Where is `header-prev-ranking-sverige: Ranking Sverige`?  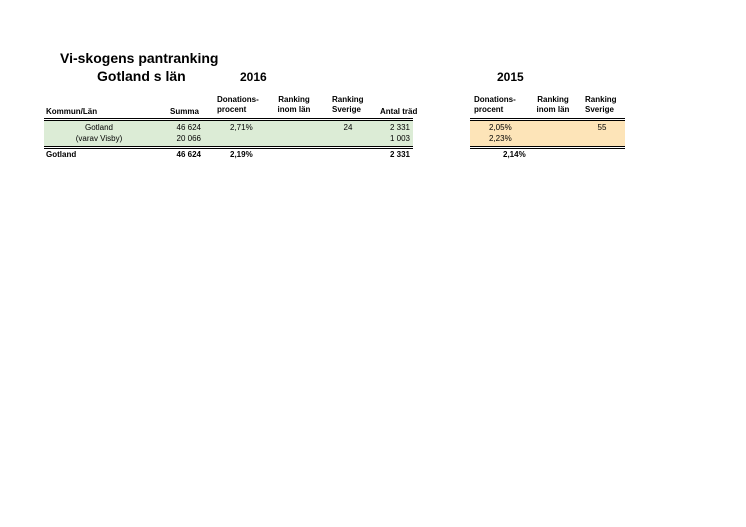 header-prev-ranking-sverige: Ranking Sverige is located at coordinates (601, 105).